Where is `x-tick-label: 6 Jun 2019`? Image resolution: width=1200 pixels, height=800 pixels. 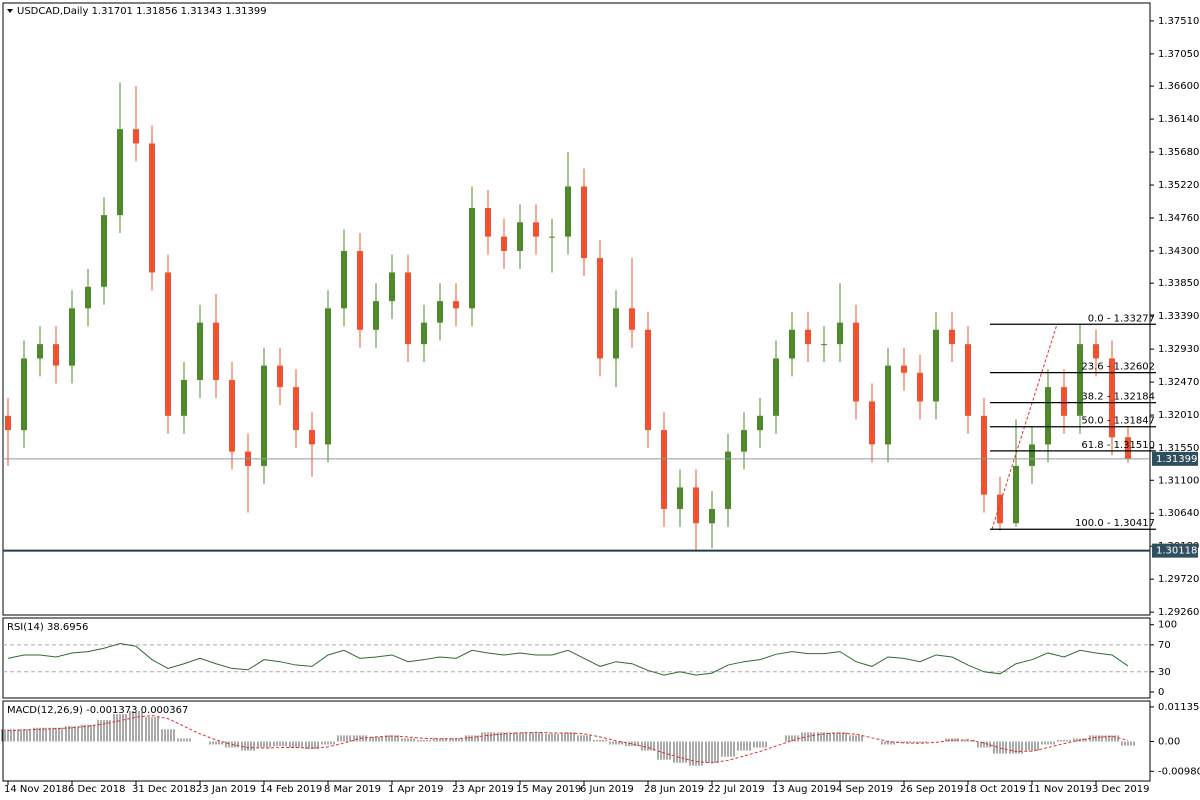 x-tick-label: 6 Jun 2019 is located at coordinates (607, 789).